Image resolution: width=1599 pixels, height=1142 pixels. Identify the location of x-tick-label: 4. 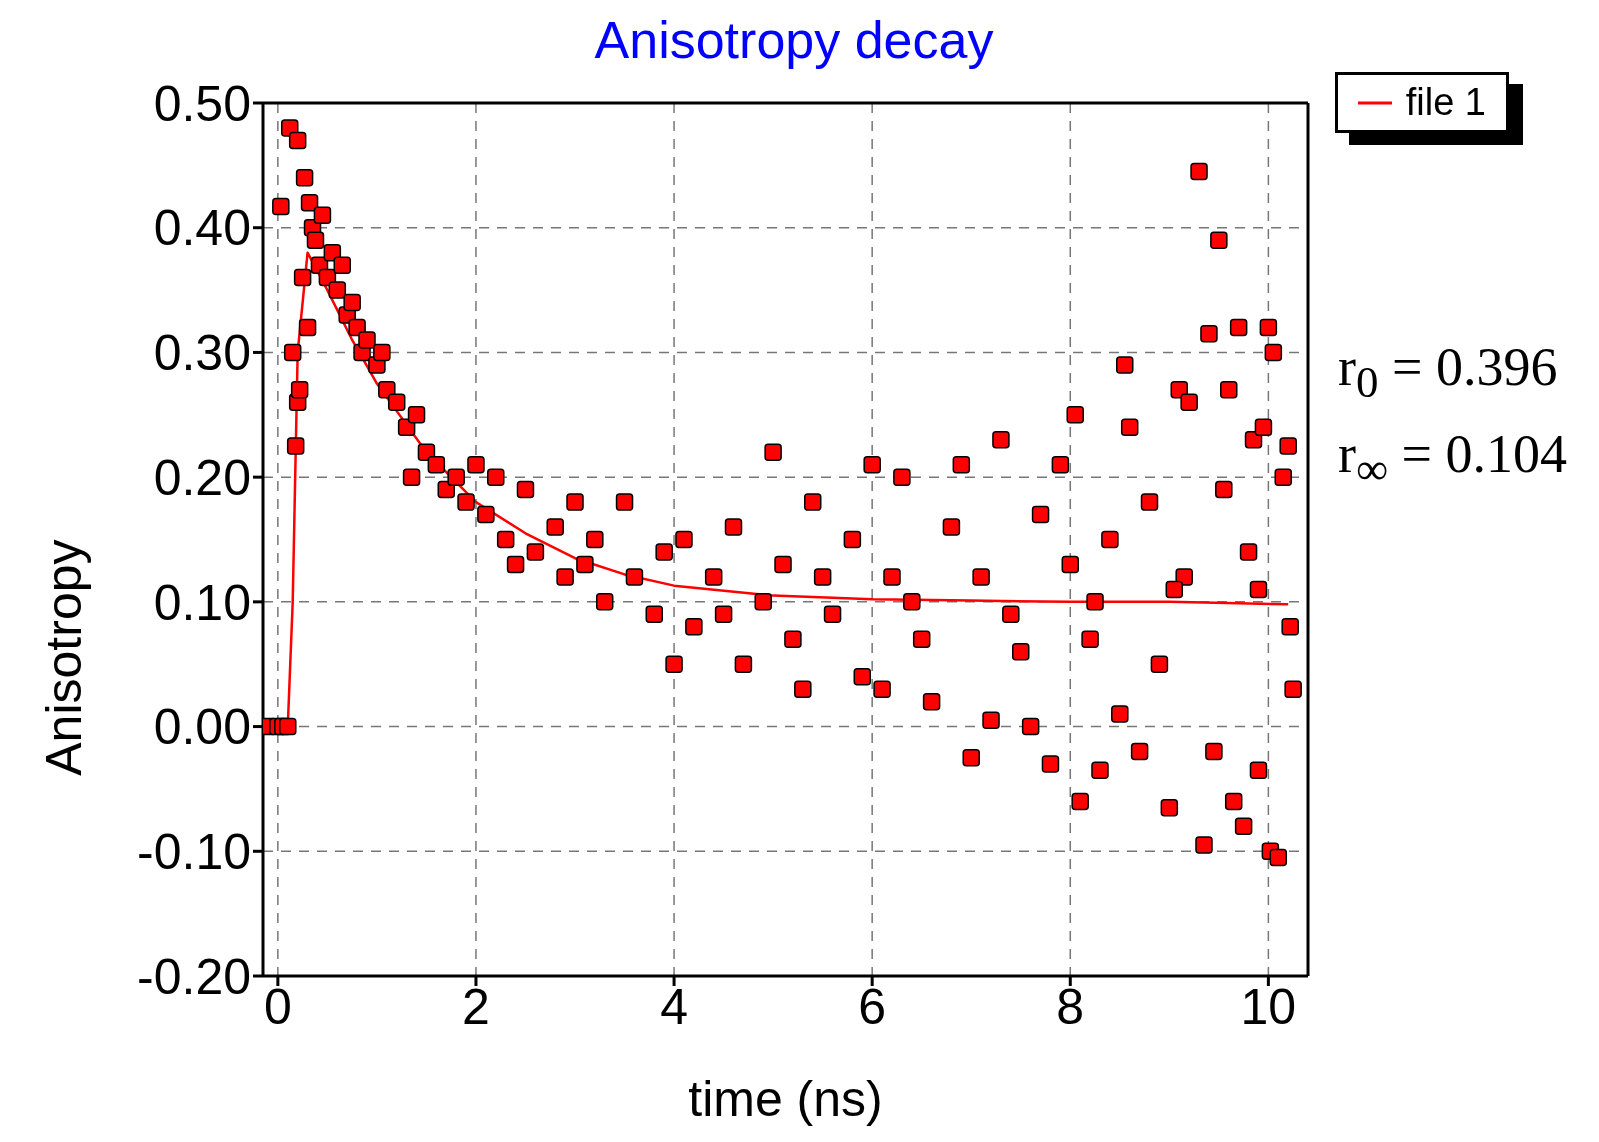
(674, 1006).